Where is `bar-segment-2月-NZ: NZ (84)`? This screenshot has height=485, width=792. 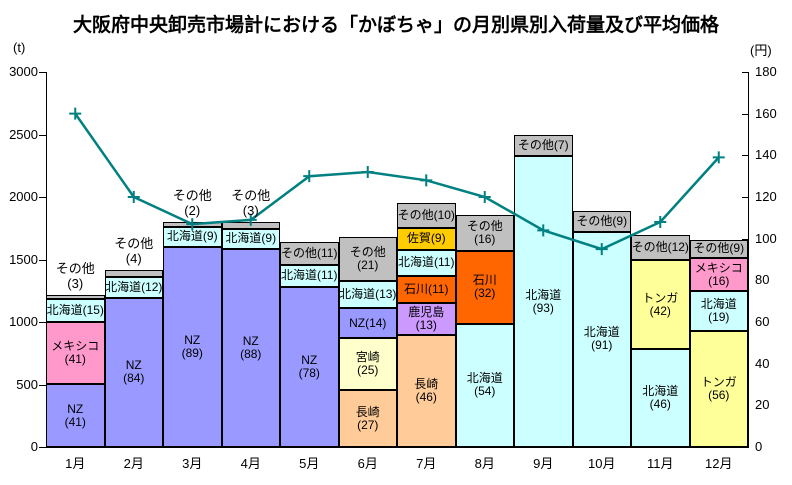
bar-segment-2月-NZ: NZ (84) is located at coordinates (133, 372).